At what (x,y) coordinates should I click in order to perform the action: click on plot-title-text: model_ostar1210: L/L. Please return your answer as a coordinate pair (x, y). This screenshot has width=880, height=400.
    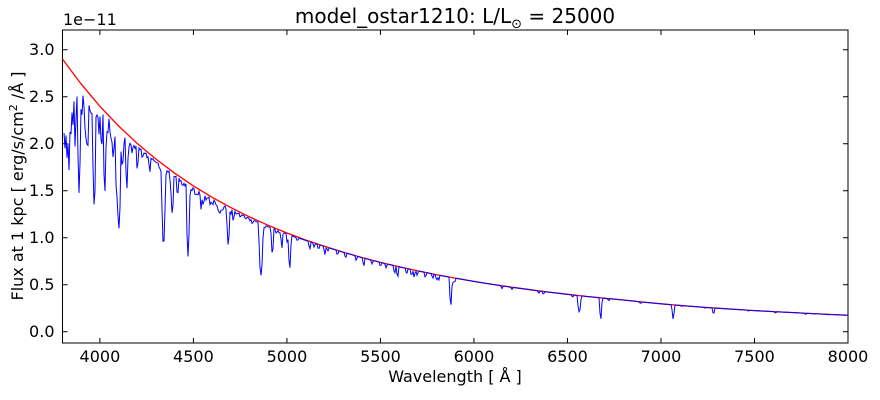
    Looking at the image, I should click on (403, 16).